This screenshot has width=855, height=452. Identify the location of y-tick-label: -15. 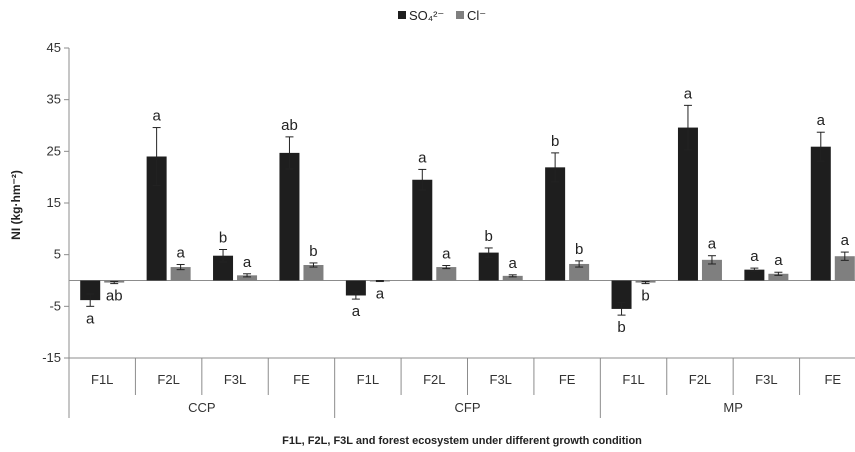
(51, 357).